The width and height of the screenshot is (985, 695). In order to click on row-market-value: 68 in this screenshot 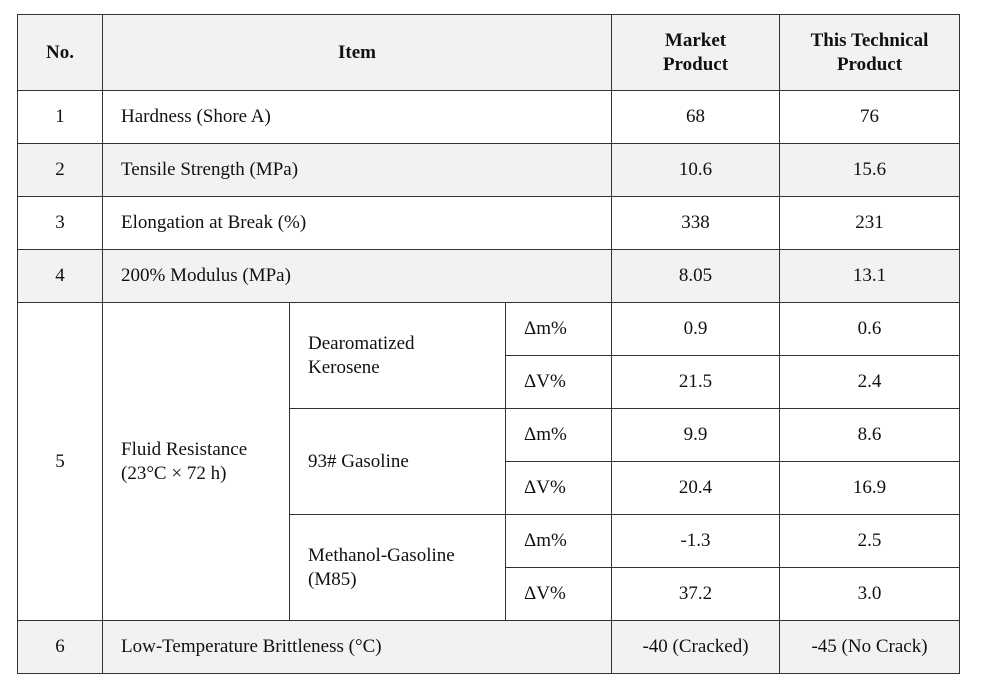, I will do `click(695, 117)`.